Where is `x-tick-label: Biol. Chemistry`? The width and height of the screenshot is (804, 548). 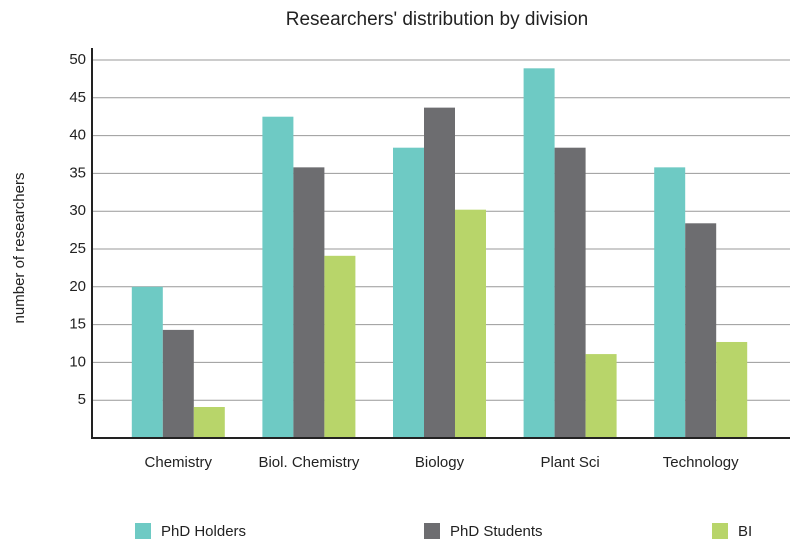 x-tick-label: Biol. Chemistry is located at coordinates (308, 462).